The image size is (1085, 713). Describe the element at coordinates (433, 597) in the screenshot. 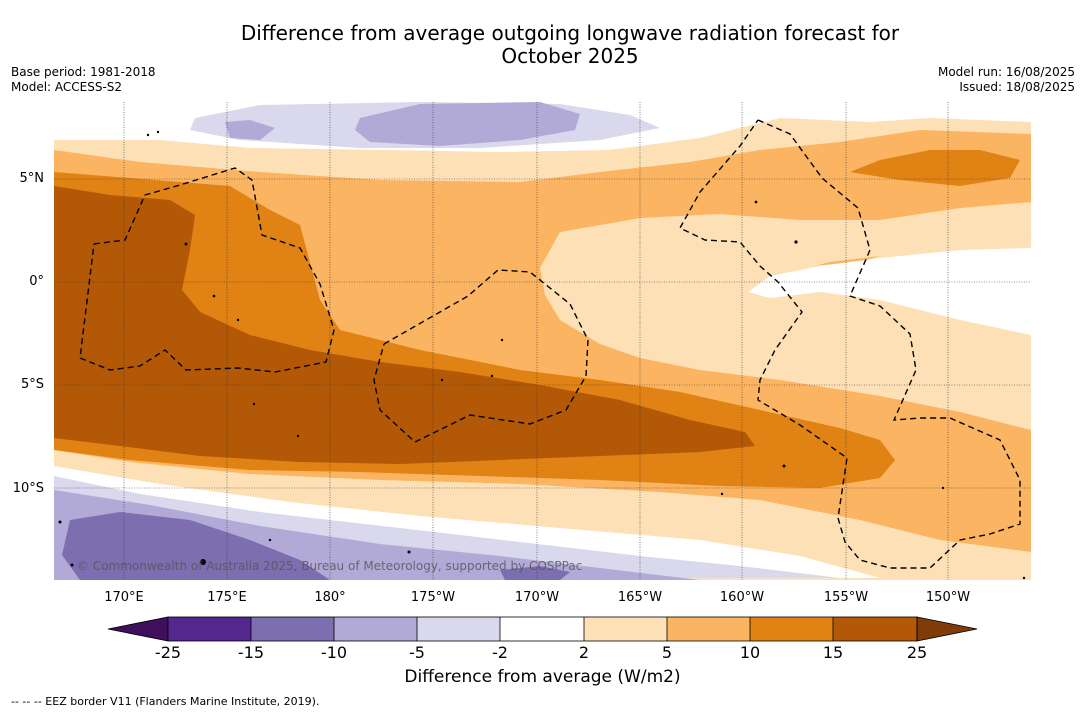

I see `lon-label-175w: 175°W` at that location.